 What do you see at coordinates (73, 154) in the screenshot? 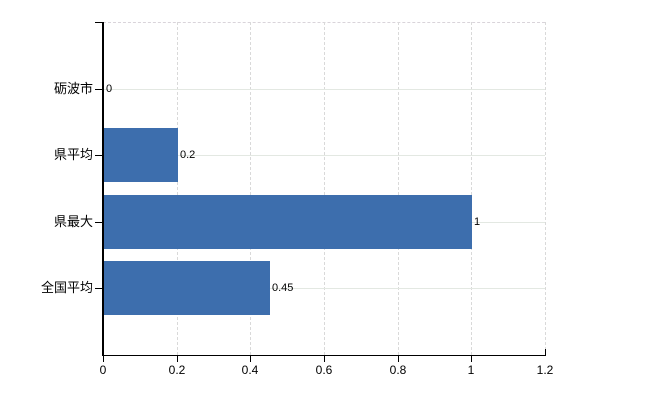
I see `category-label: 県平均` at bounding box center [73, 154].